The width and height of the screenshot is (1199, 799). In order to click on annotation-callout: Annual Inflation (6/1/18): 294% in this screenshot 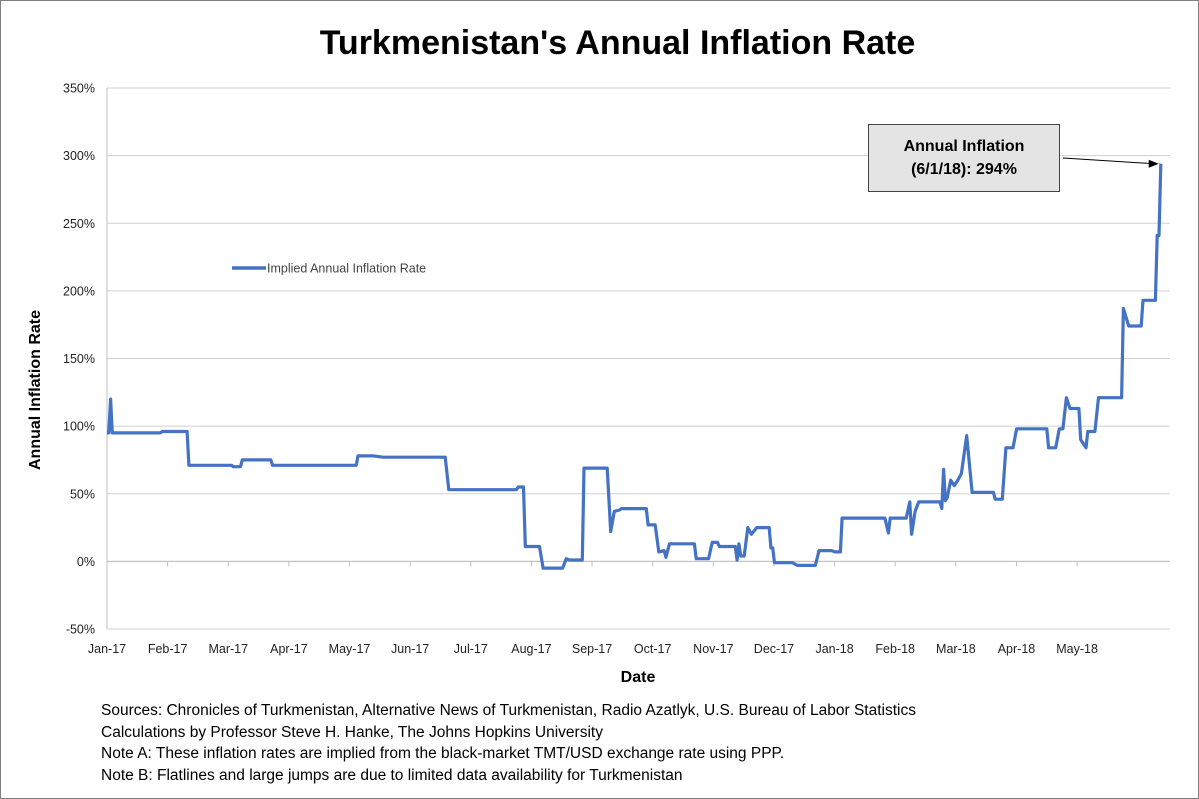, I will do `click(964, 158)`.